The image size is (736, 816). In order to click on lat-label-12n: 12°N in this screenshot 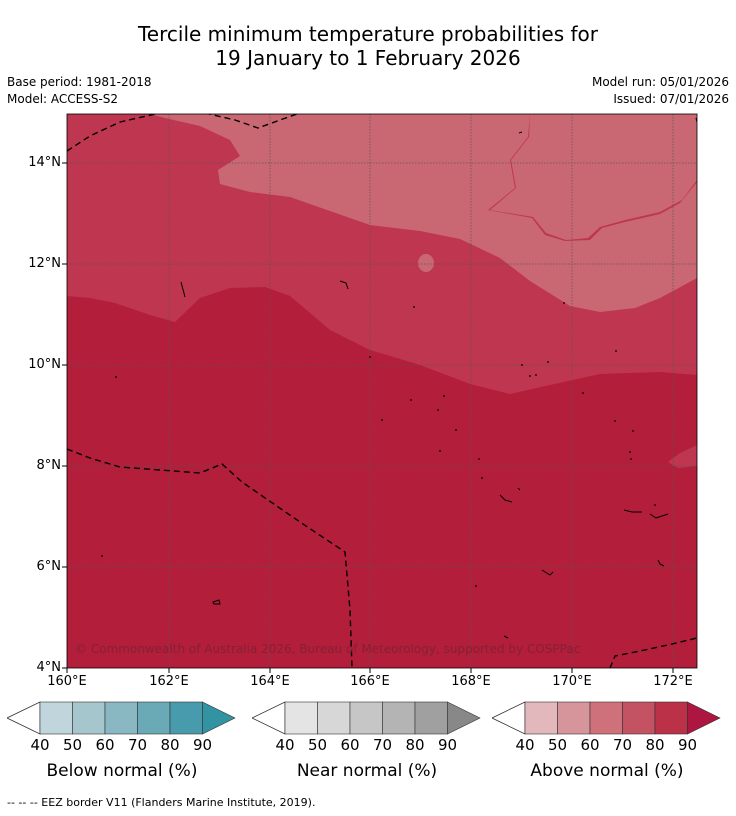, I will do `click(44, 263)`.